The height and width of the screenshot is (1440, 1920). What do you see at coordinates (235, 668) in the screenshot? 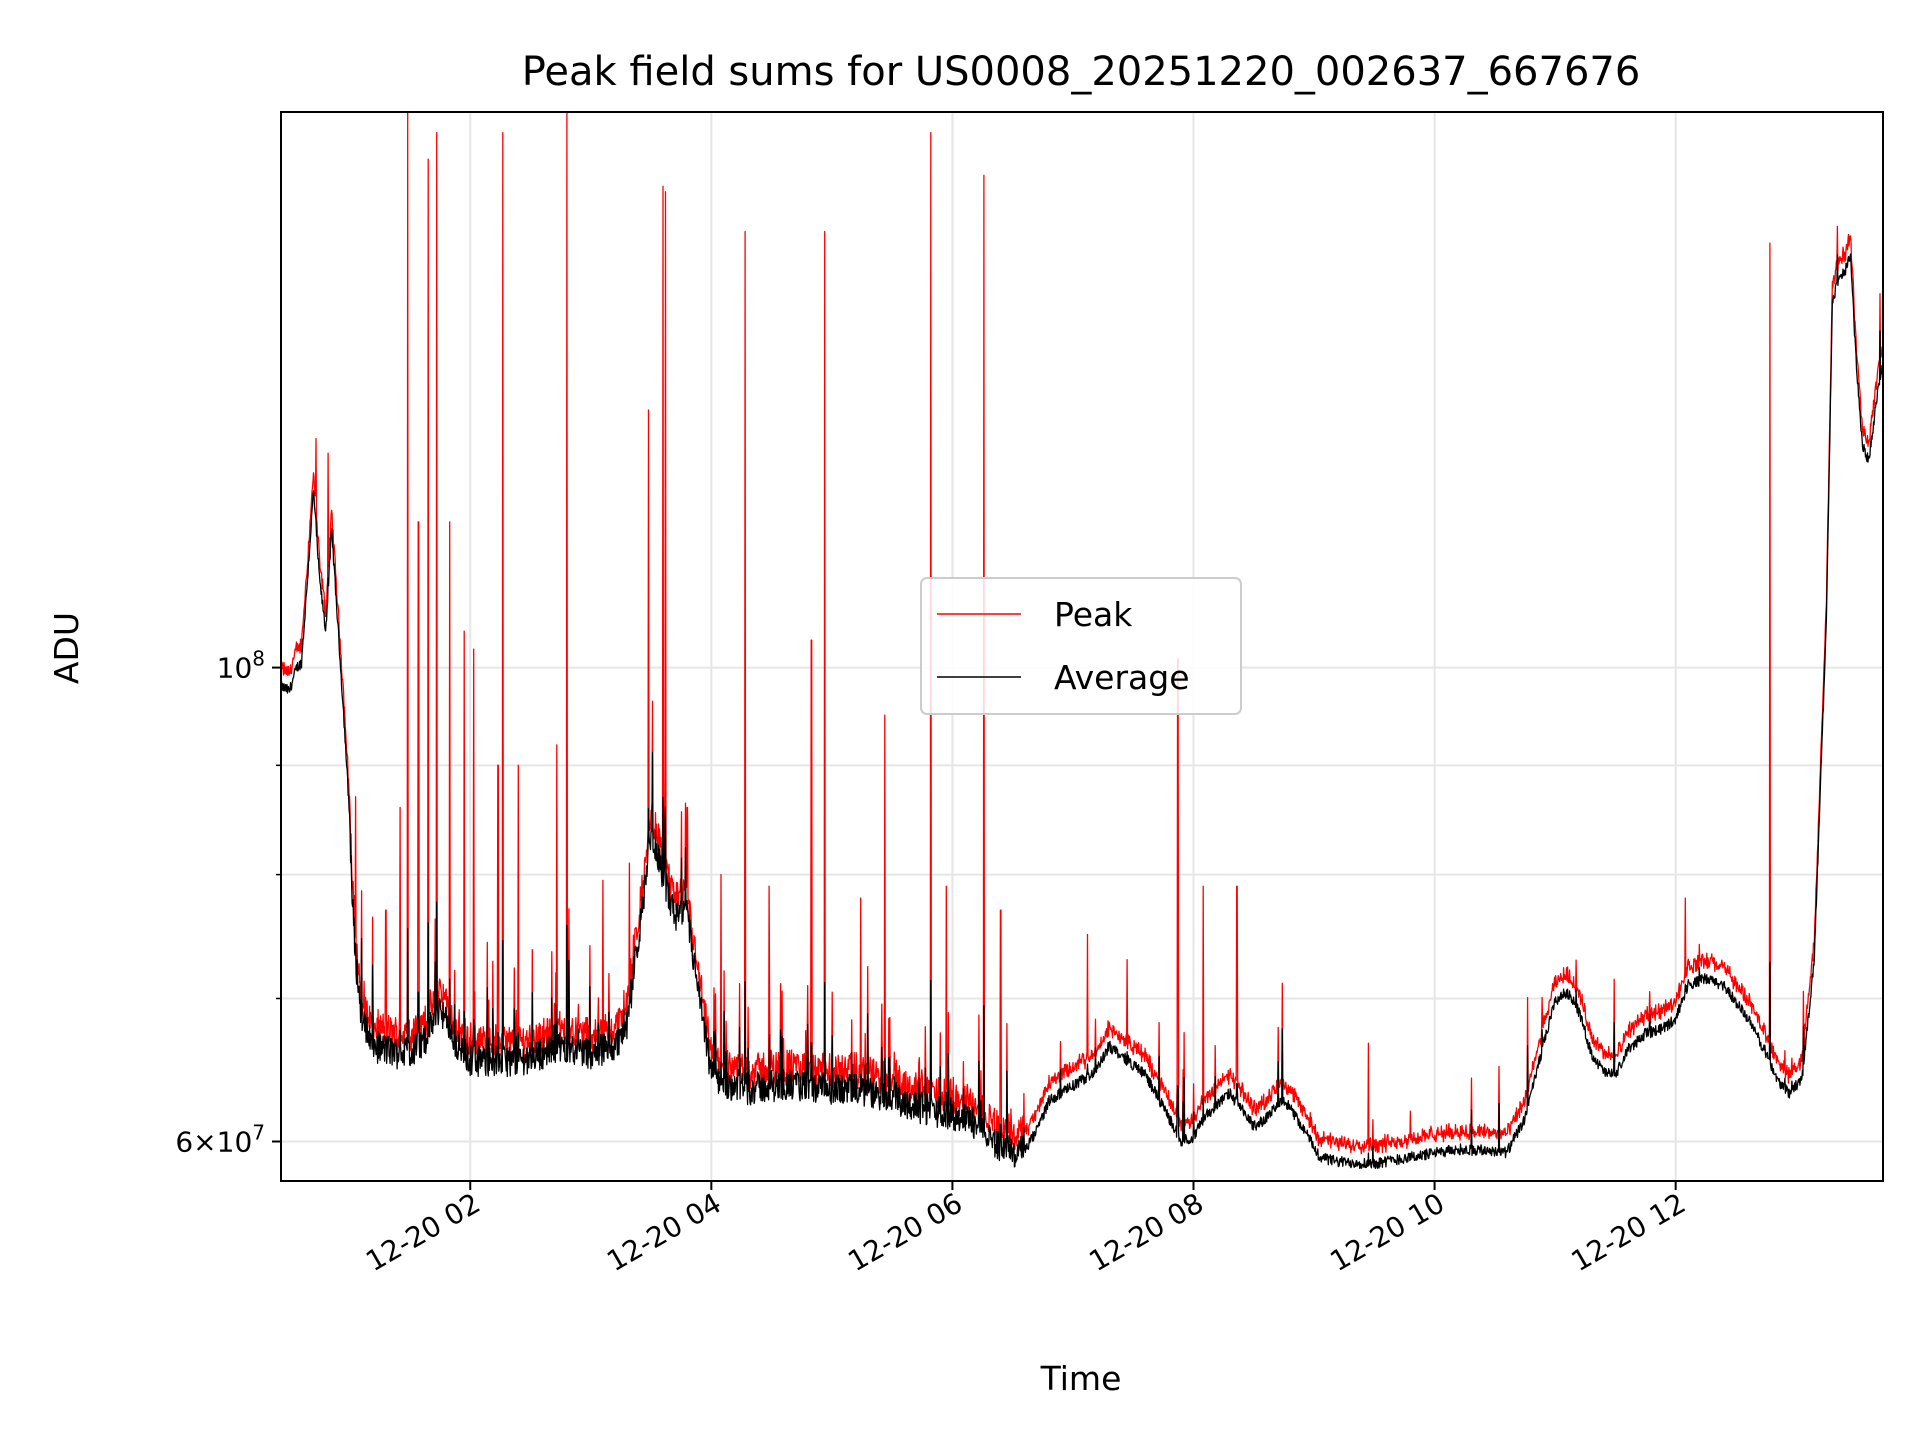
I see `y-tick-label-base: 10` at bounding box center [235, 668].